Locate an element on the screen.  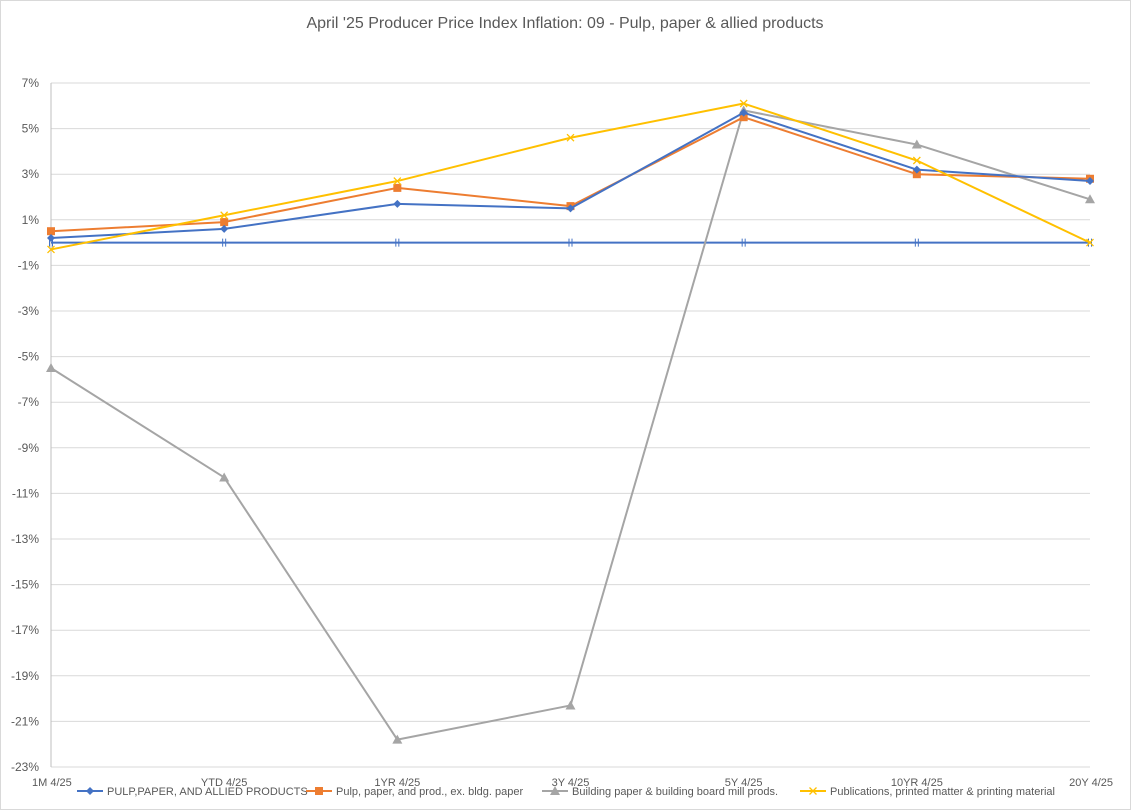
y-tick-label: -19% is located at coordinates (25, 676).